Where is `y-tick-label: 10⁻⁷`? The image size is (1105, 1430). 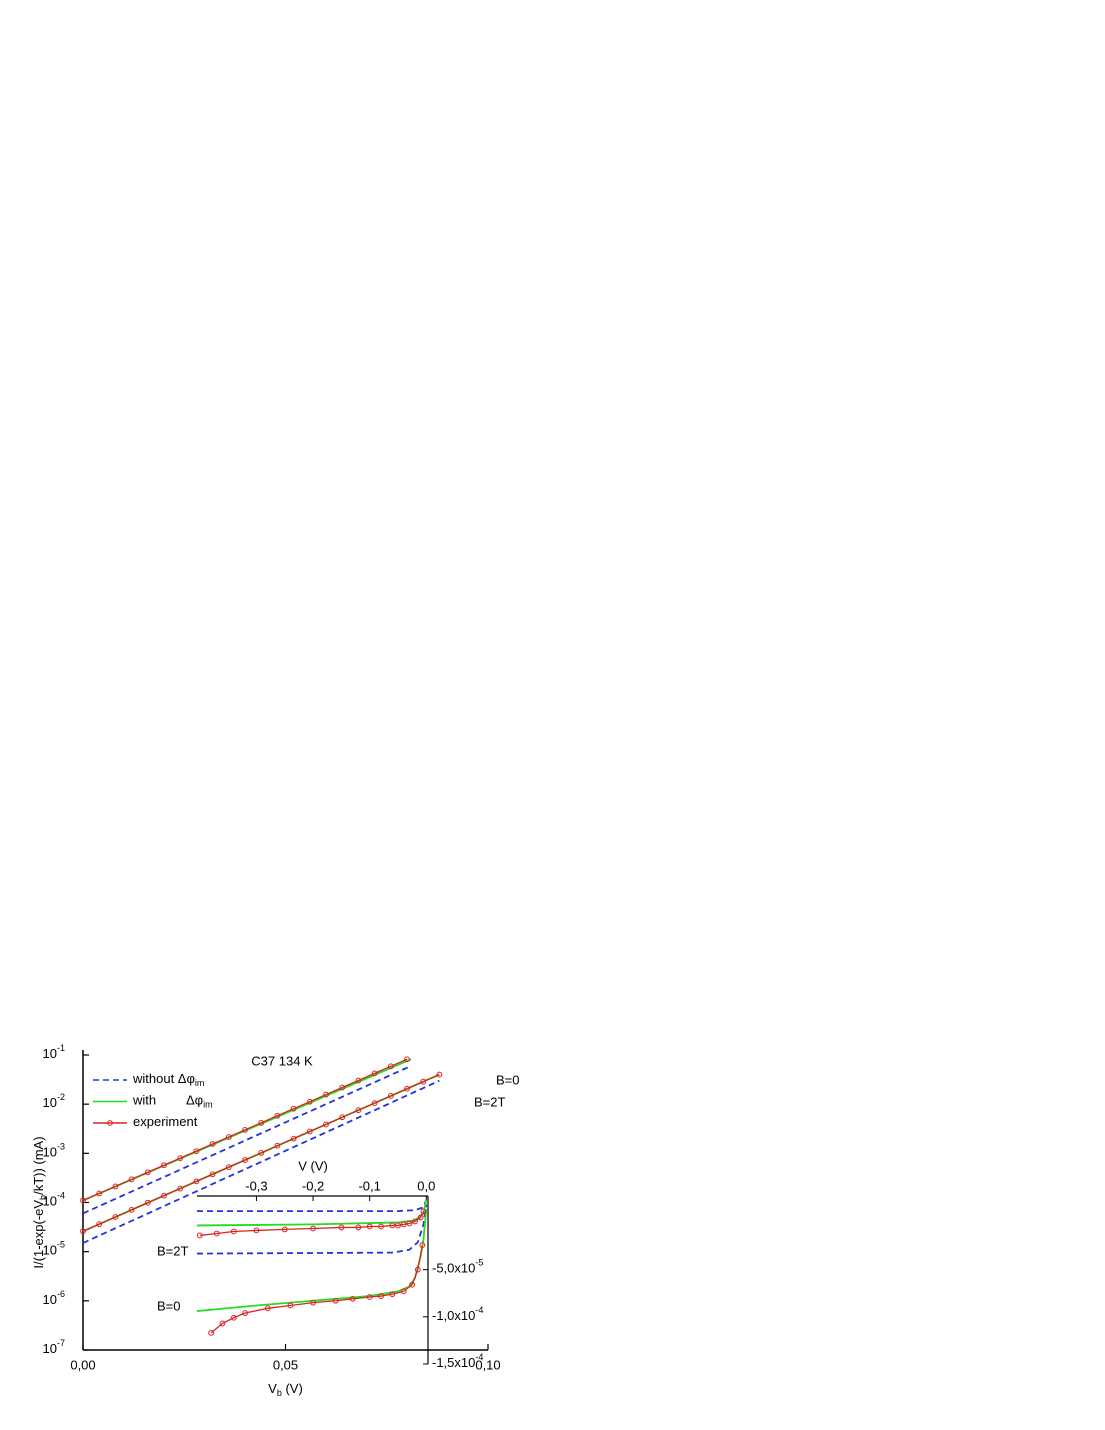 y-tick-label: 10⁻⁷ is located at coordinates (54, 1347).